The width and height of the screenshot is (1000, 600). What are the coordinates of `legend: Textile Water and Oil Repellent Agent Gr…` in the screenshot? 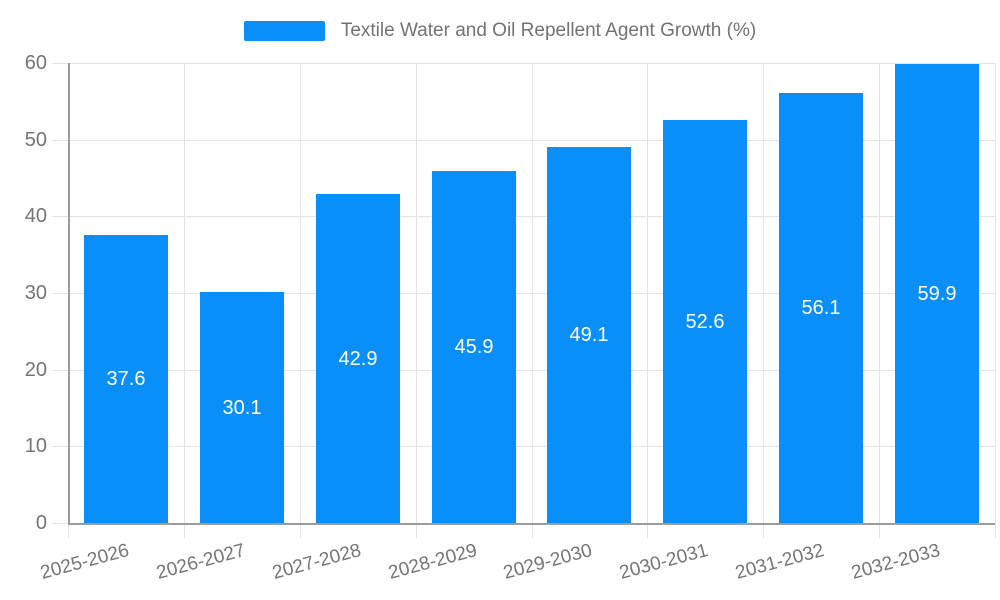 It's located at (500, 31).